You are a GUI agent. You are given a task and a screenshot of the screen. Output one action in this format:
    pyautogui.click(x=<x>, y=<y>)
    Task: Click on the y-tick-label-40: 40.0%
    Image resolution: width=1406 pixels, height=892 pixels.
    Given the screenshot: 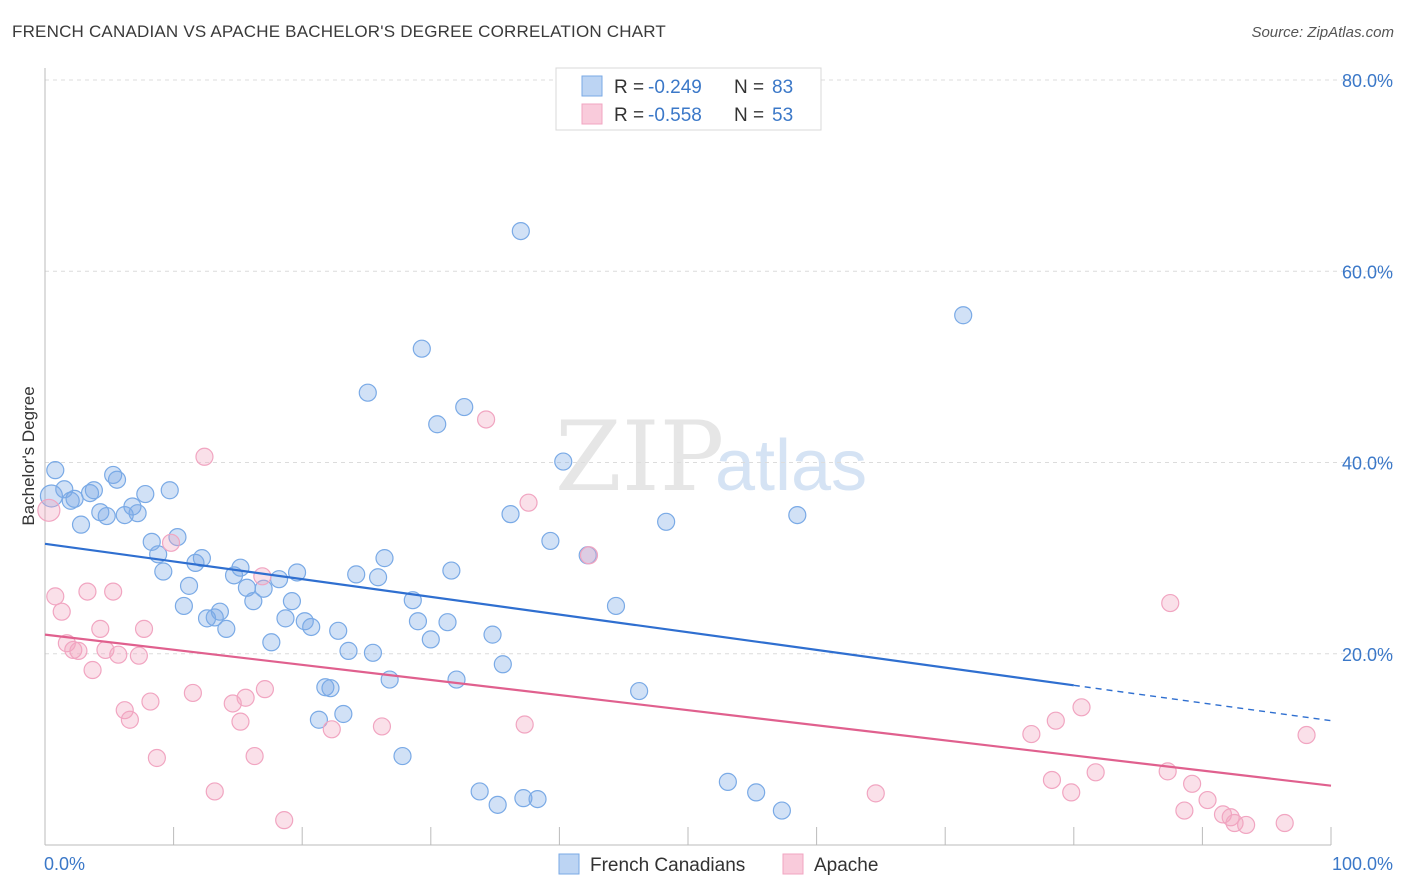 What is the action you would take?
    pyautogui.click(x=1367, y=464)
    